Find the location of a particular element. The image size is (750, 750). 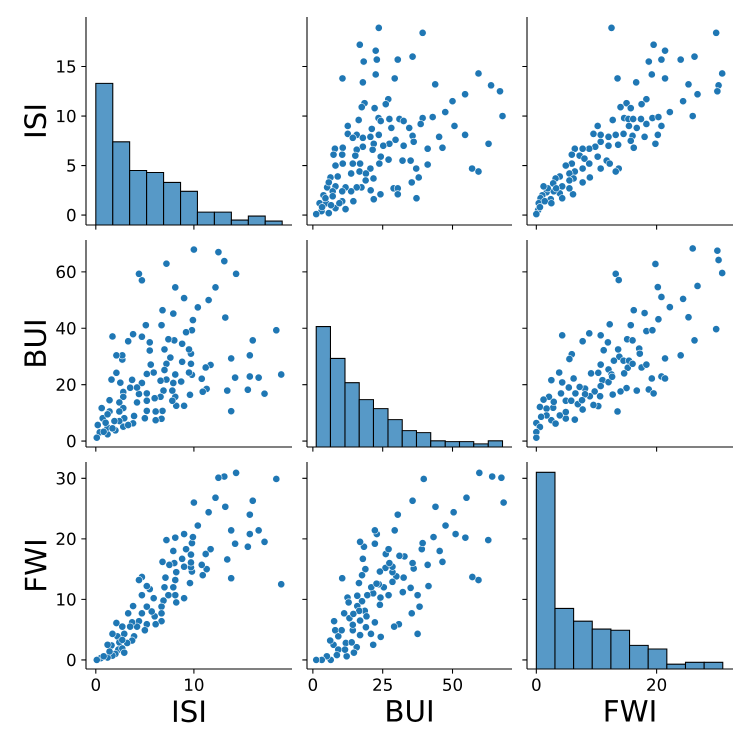

x-axis-title: BUI is located at coordinates (409, 711).